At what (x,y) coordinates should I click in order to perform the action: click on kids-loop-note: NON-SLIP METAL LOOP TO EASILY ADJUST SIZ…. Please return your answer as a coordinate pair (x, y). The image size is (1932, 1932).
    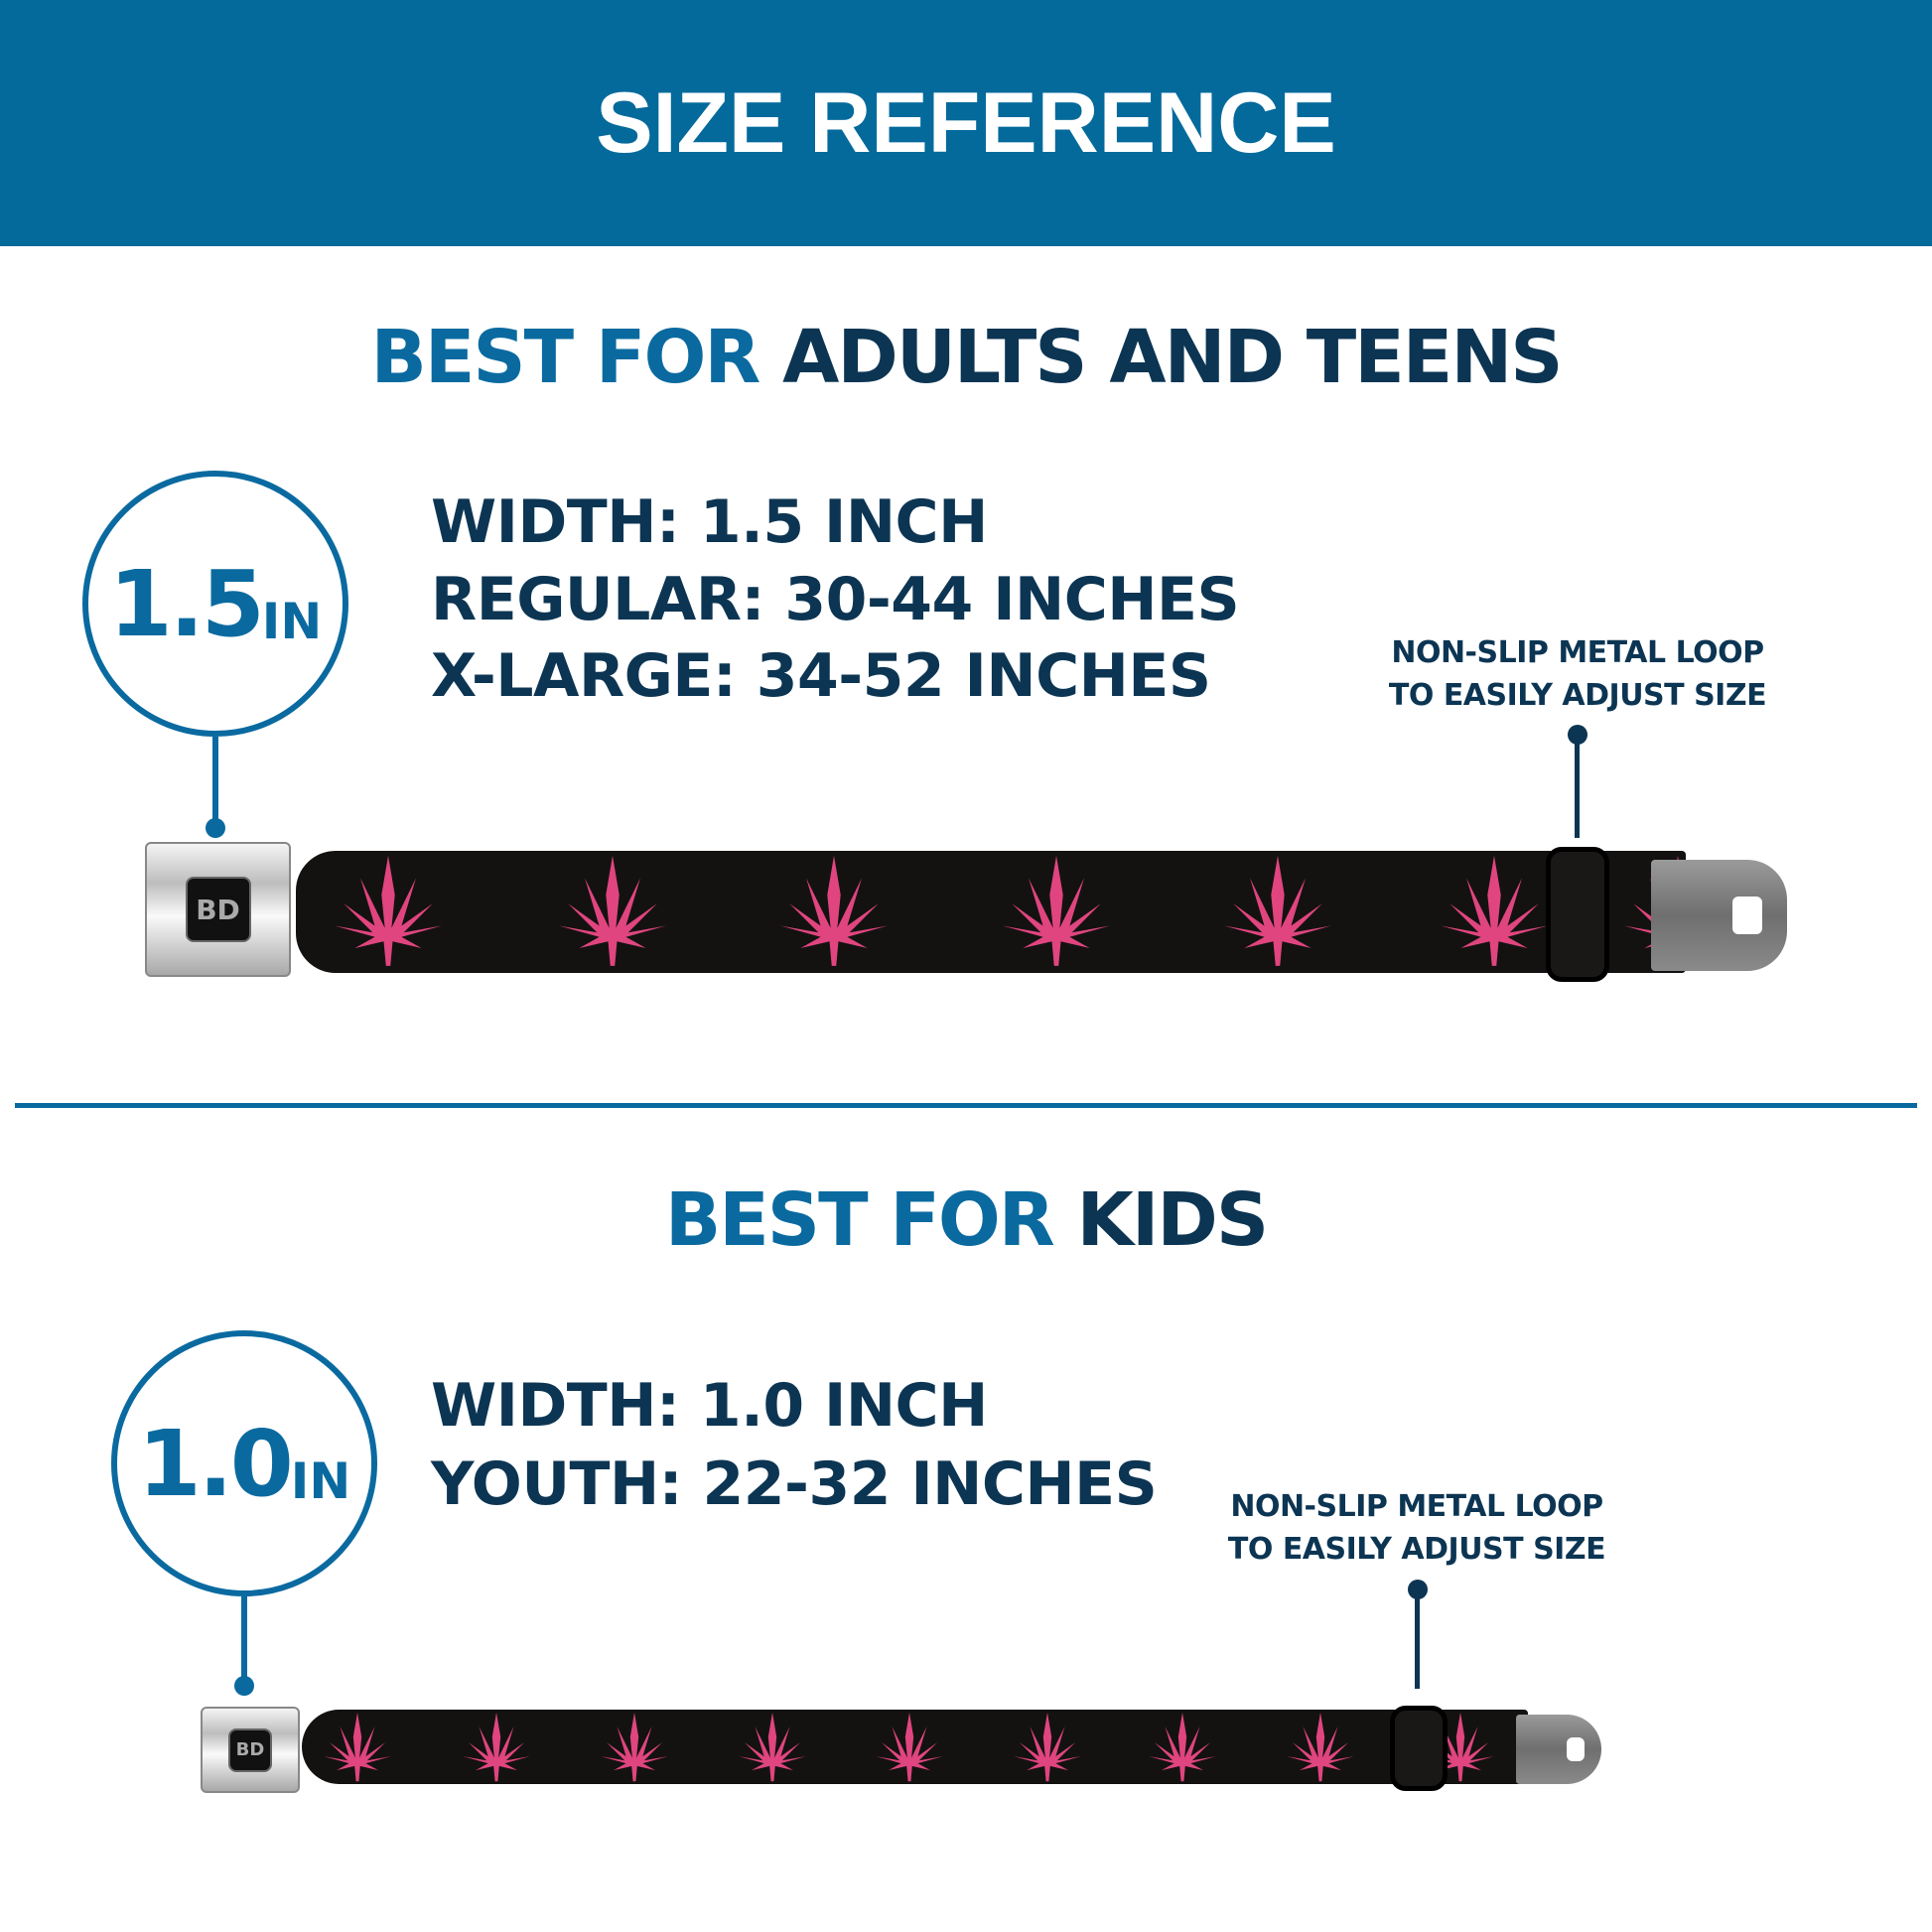
    Looking at the image, I should click on (1417, 1528).